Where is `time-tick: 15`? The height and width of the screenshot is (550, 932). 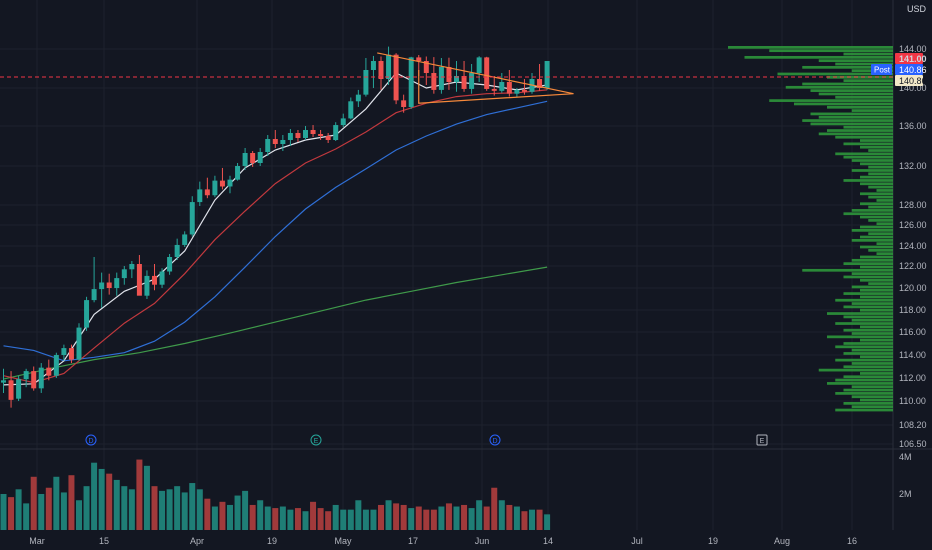 time-tick: 15 is located at coordinates (104, 541).